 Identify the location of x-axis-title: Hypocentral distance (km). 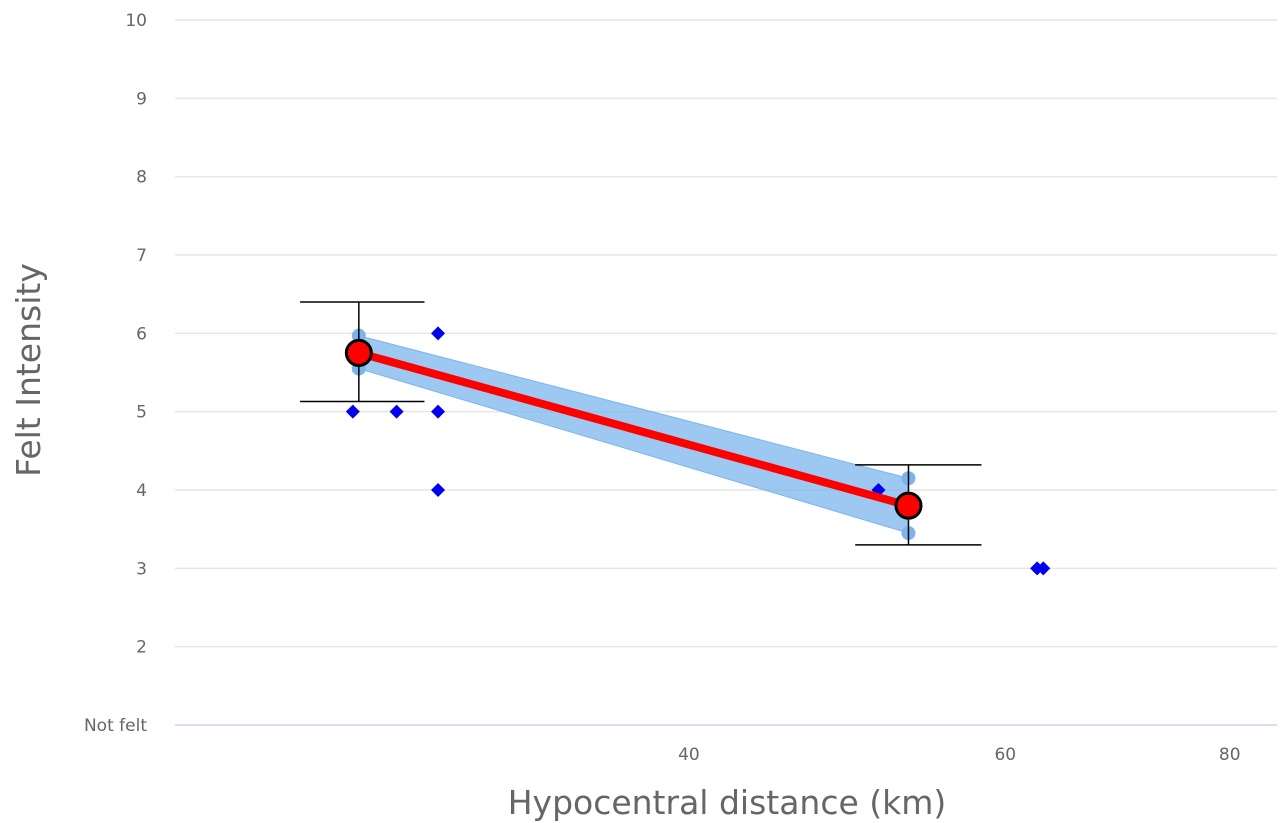
(727, 802).